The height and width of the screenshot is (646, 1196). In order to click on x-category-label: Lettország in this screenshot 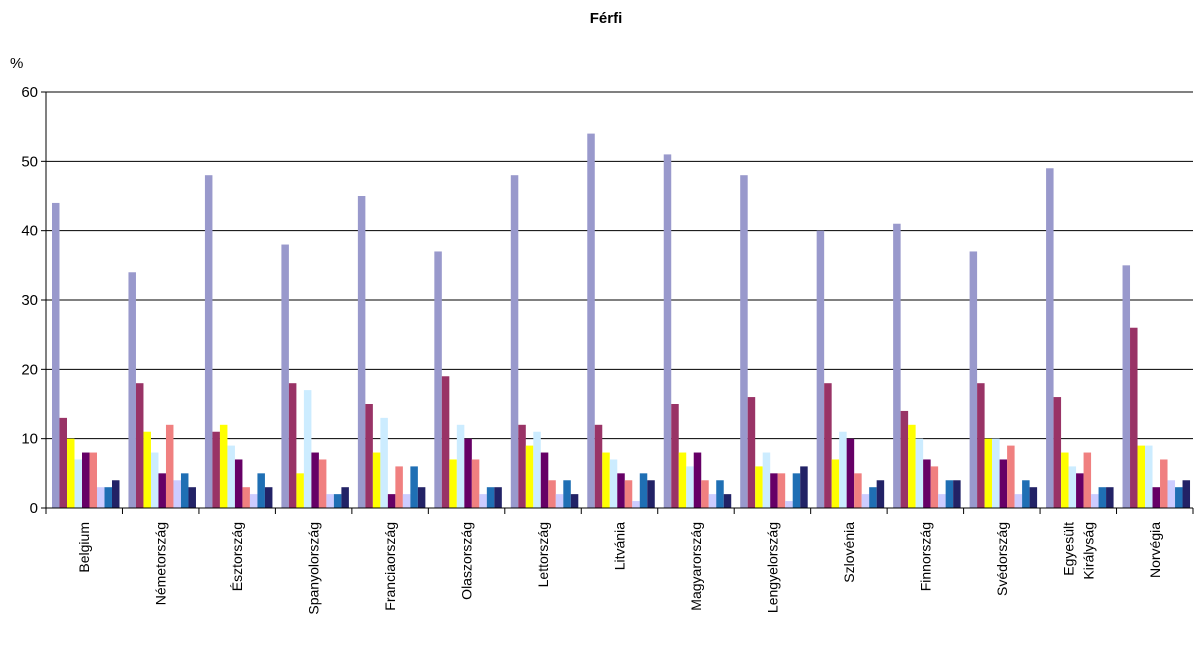, I will do `click(543, 554)`.